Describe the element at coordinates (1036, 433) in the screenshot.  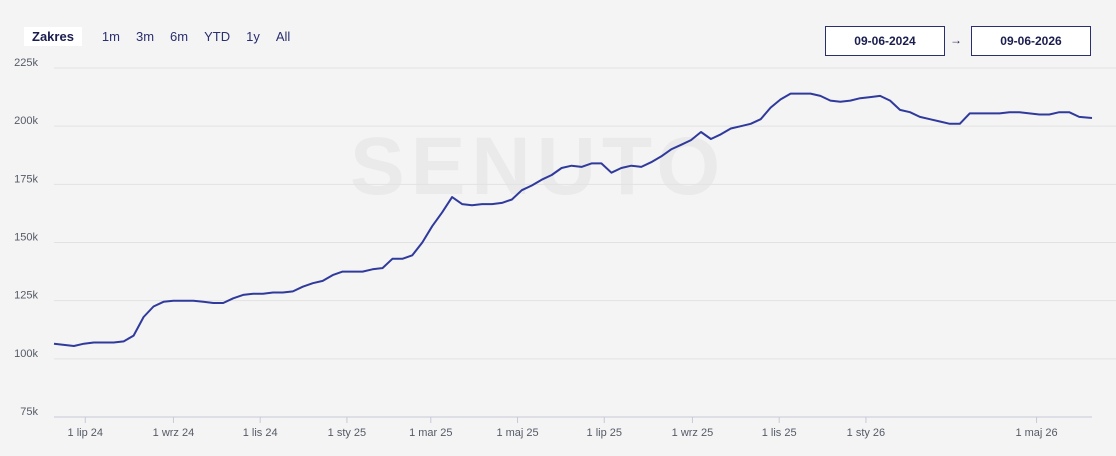
I see `x-tick-label: 1 maj 26` at that location.